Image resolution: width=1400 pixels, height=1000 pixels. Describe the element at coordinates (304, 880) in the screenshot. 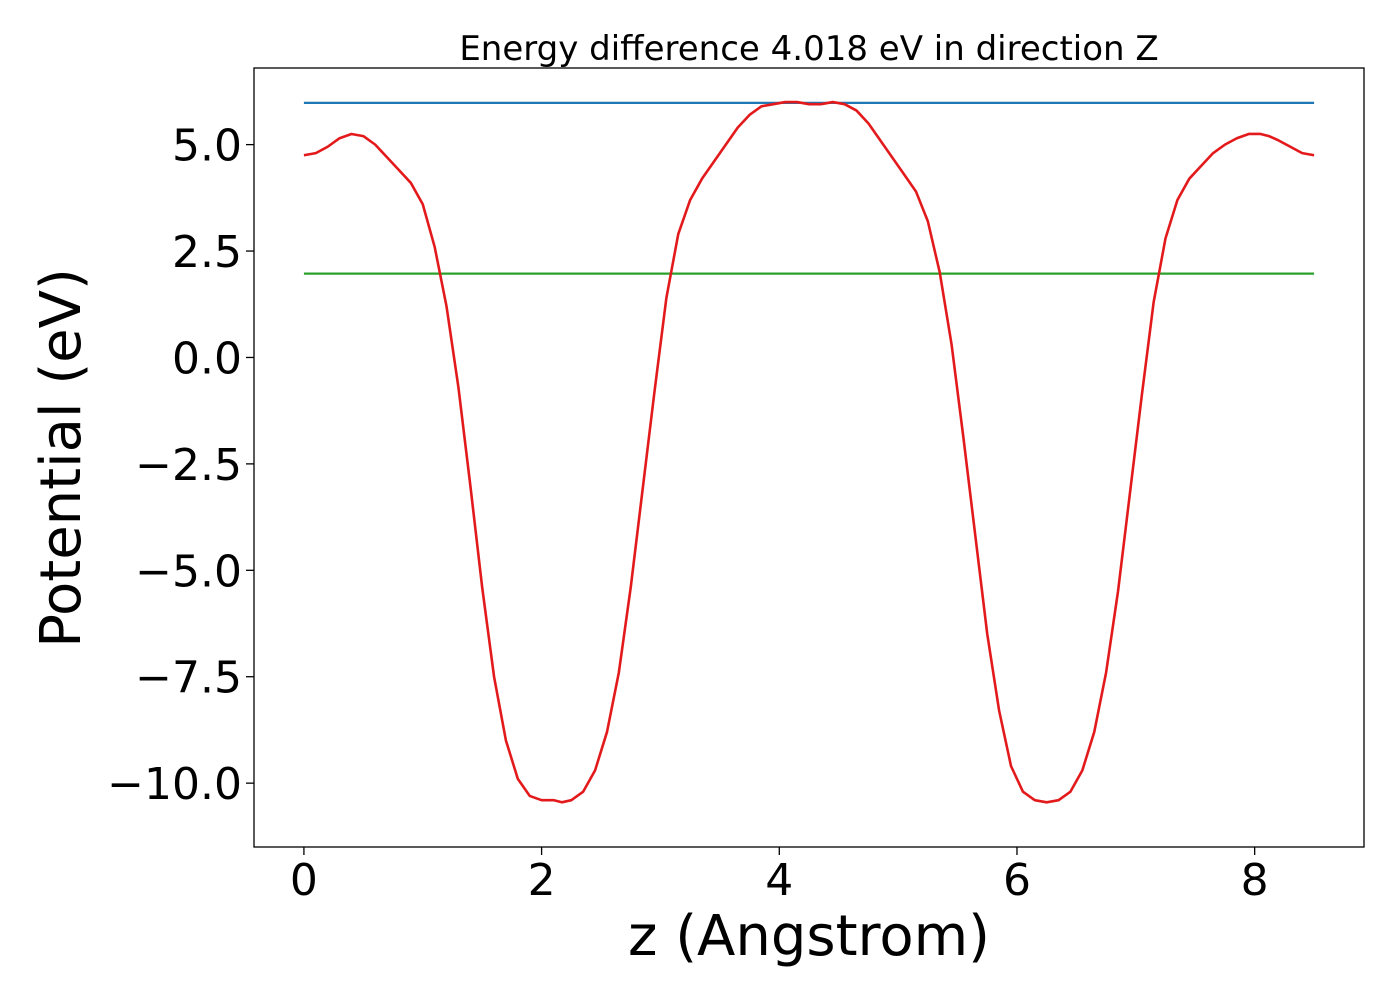

I see `x-tick-label: 0` at that location.